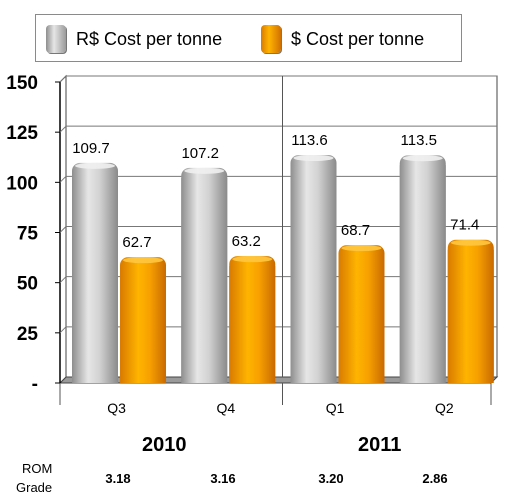  Describe the element at coordinates (280, 408) in the screenshot. I see `x-axis-ticks: Q3 Q4 Q1 Q2` at that location.